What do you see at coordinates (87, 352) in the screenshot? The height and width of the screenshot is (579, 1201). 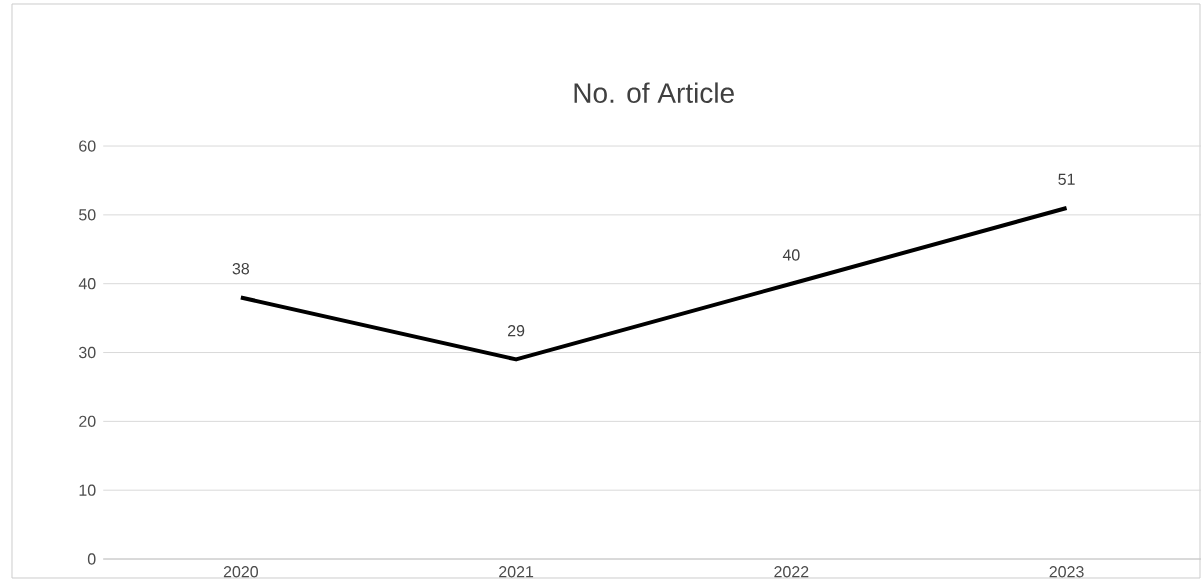 I see `y-tick-label: 30` at bounding box center [87, 352].